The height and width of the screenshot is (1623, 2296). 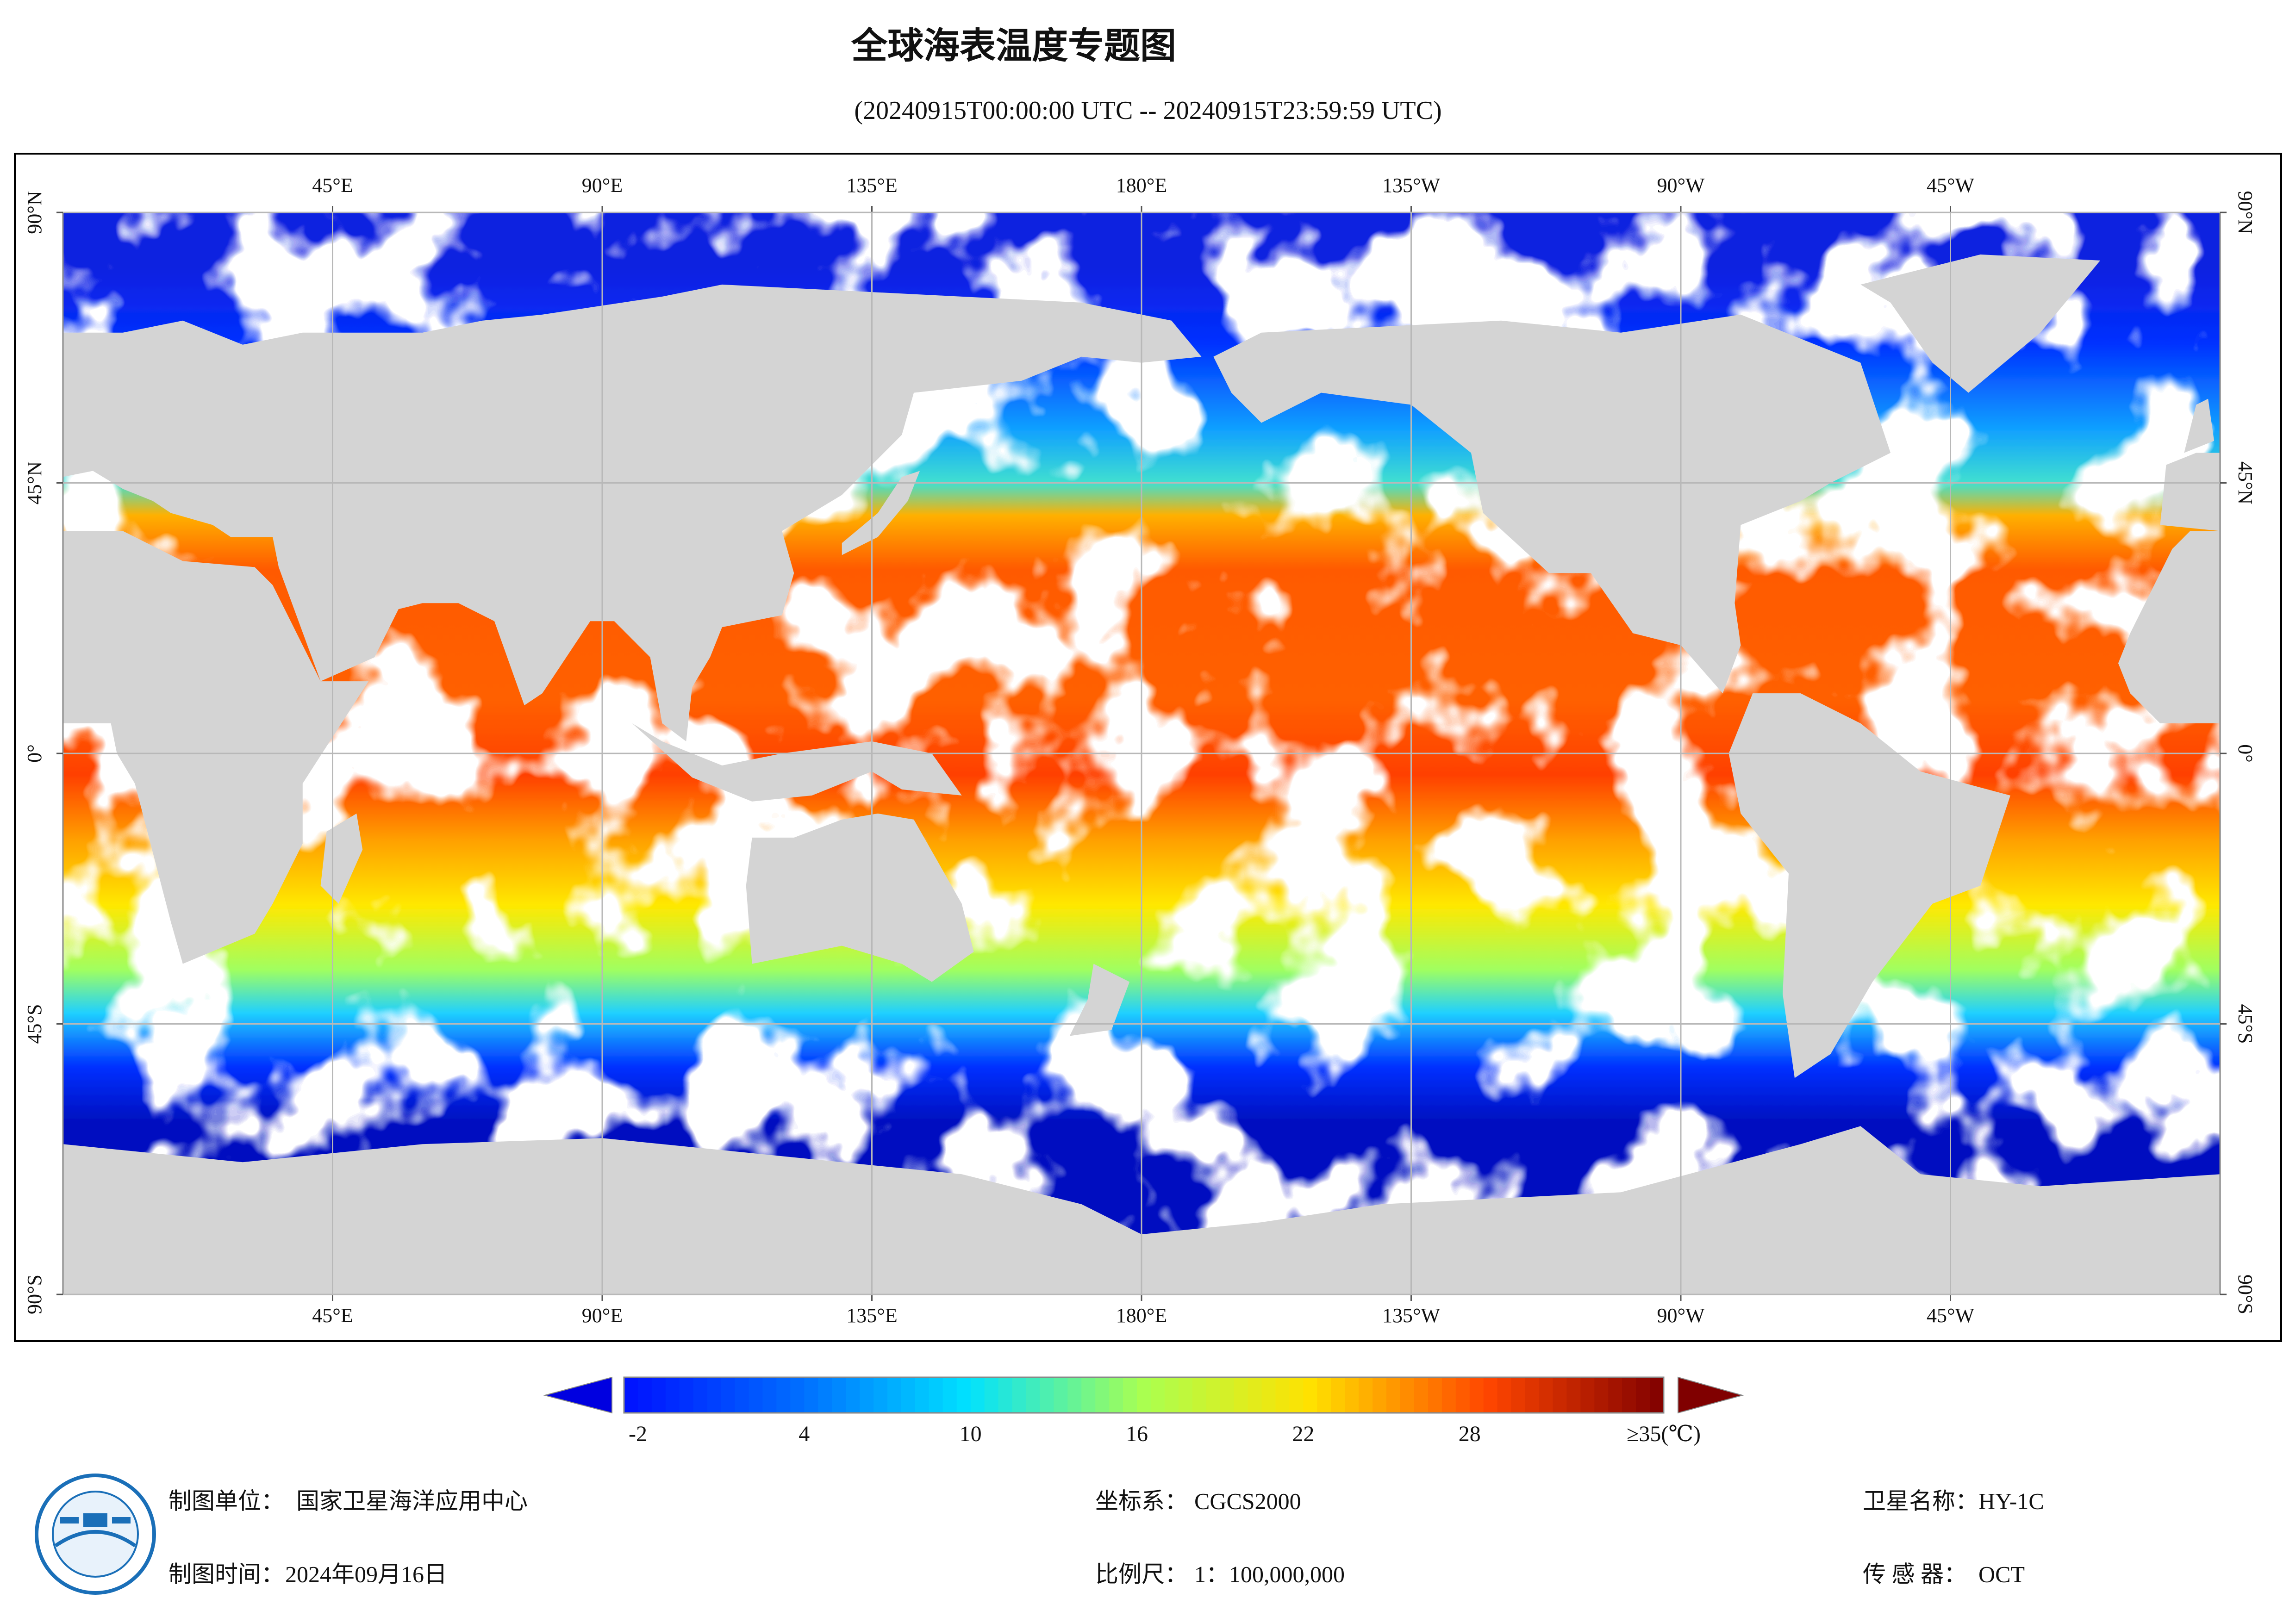 I want to click on lat-label-right: 0°, so click(x=2245, y=753).